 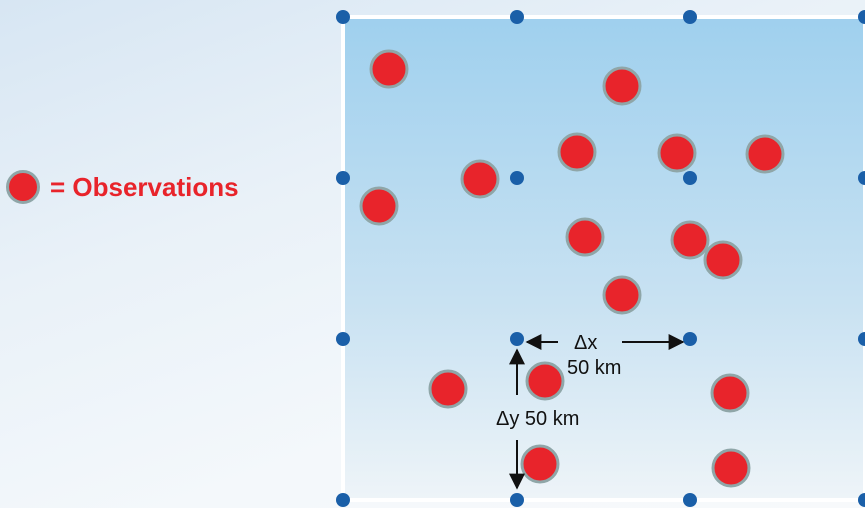 What do you see at coordinates (537, 419) in the screenshot?
I see `dy-label: Δy 50 km` at bounding box center [537, 419].